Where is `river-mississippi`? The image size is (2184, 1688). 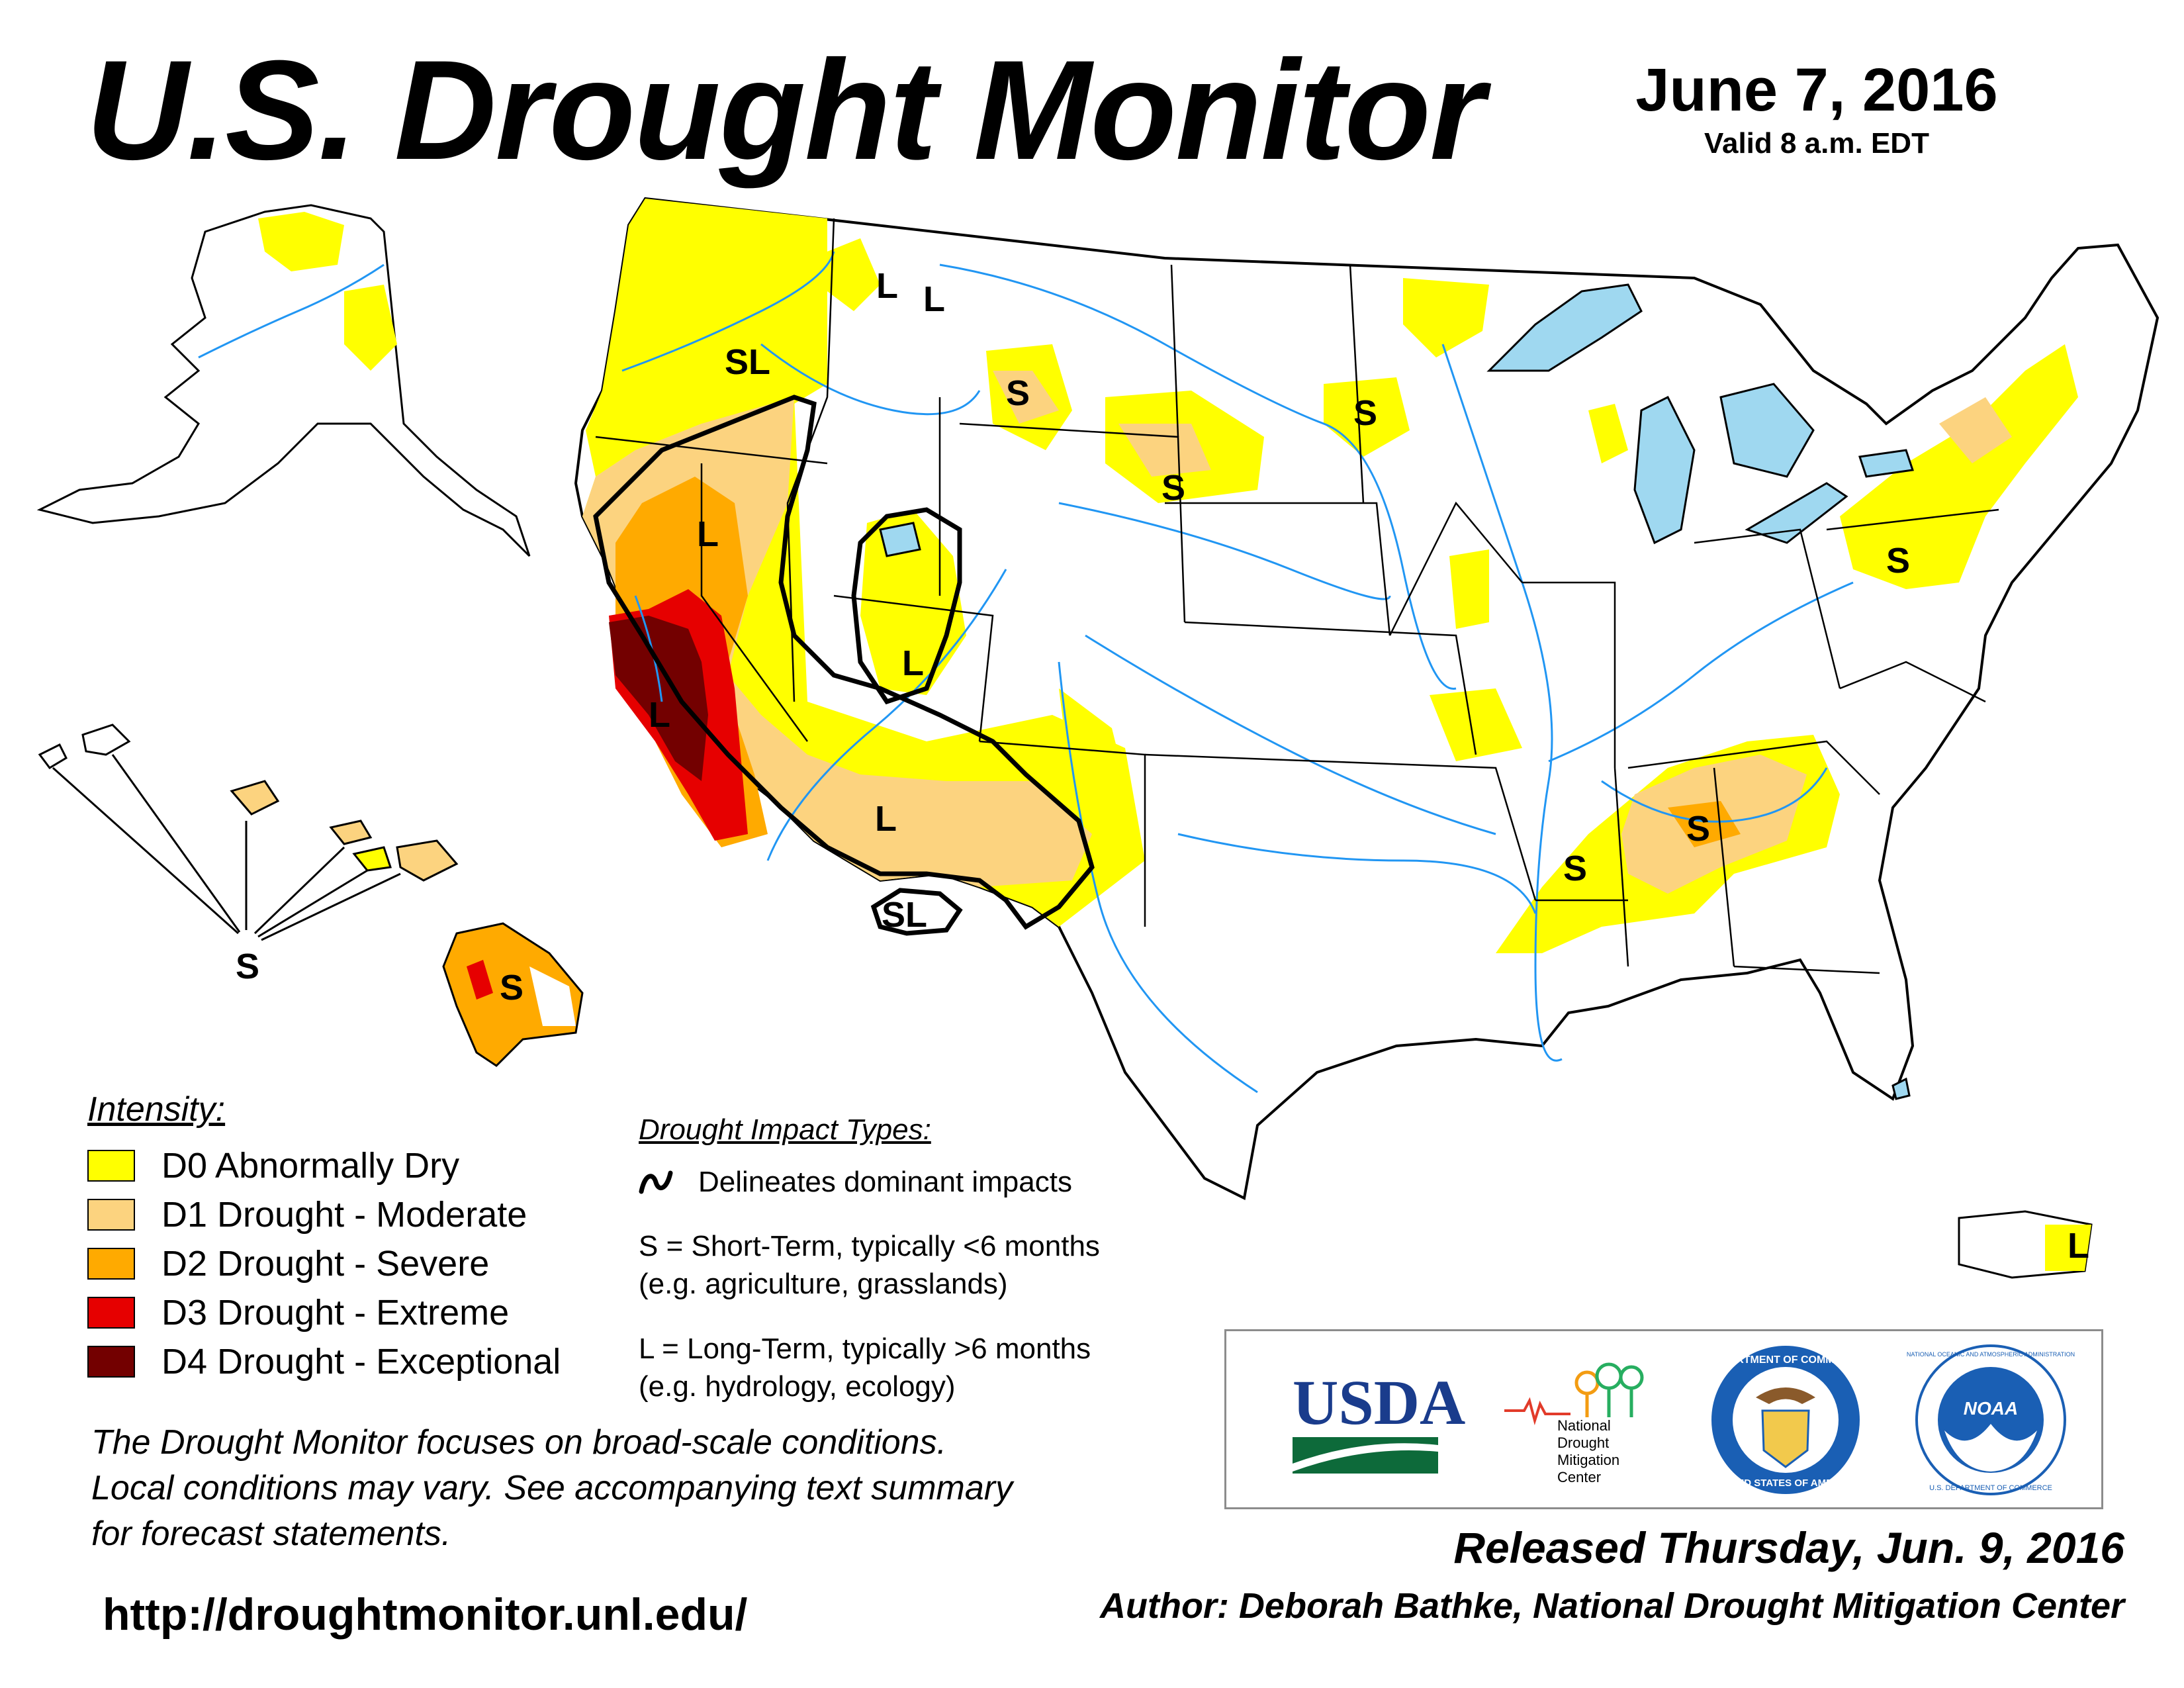
river-mississippi is located at coordinates (1502, 703).